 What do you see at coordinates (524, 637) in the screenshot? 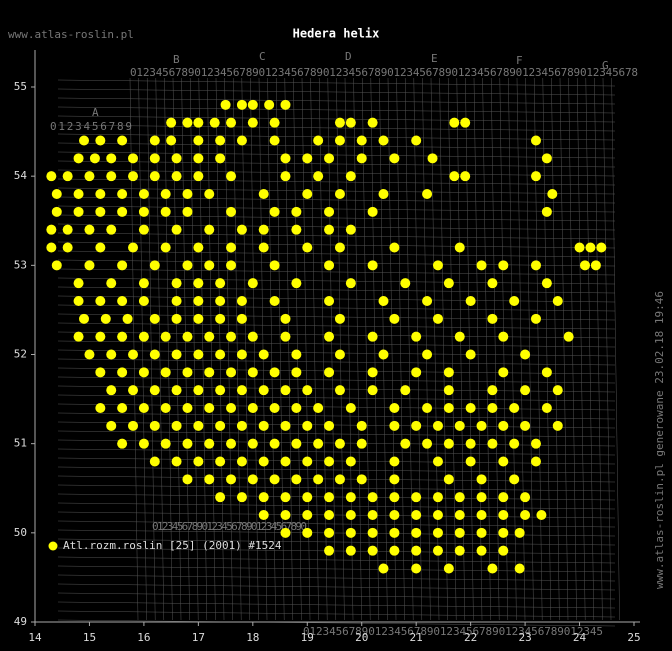
I see `x-tick-label: 23` at bounding box center [524, 637].